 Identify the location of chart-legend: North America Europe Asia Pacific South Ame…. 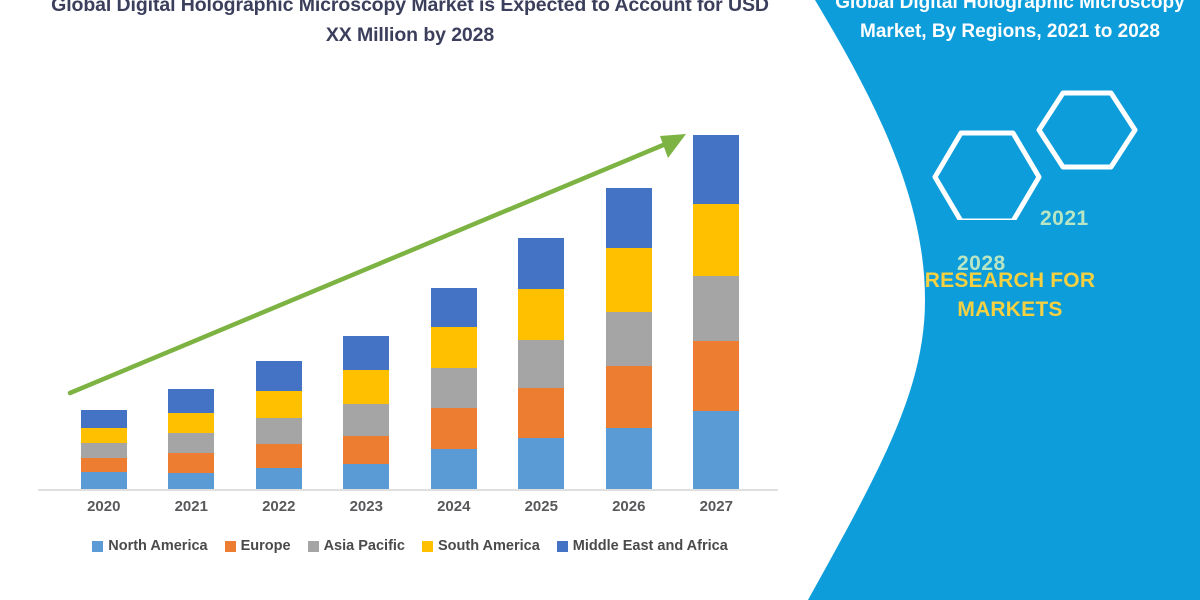
(410, 546).